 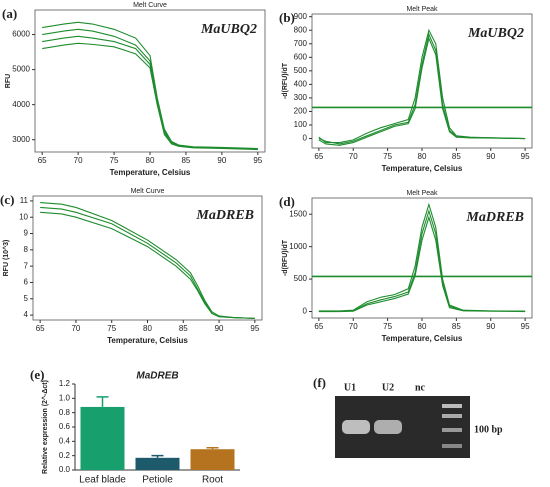 What do you see at coordinates (356, 427) in the screenshot?
I see `band` at bounding box center [356, 427].